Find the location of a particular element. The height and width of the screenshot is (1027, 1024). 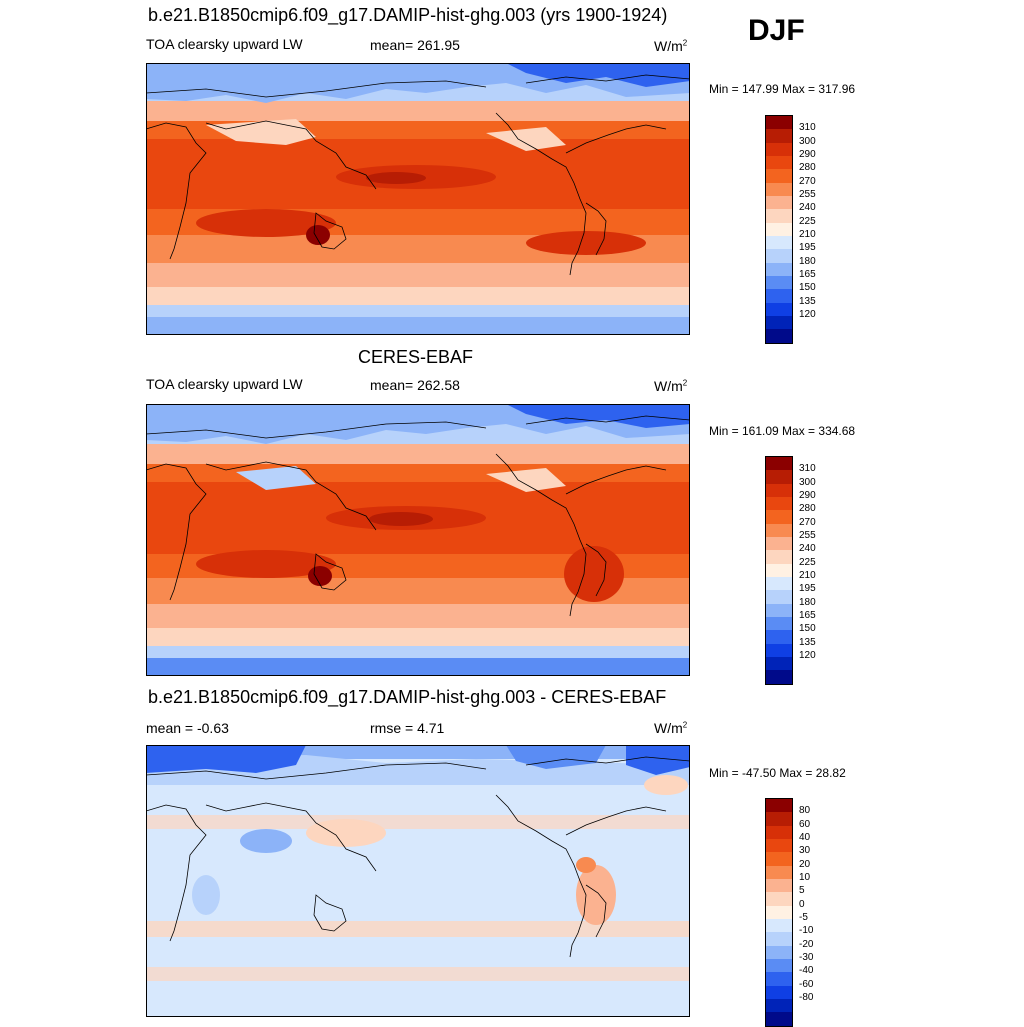

panel2-title: CERES-EBAF is located at coordinates (416, 357).